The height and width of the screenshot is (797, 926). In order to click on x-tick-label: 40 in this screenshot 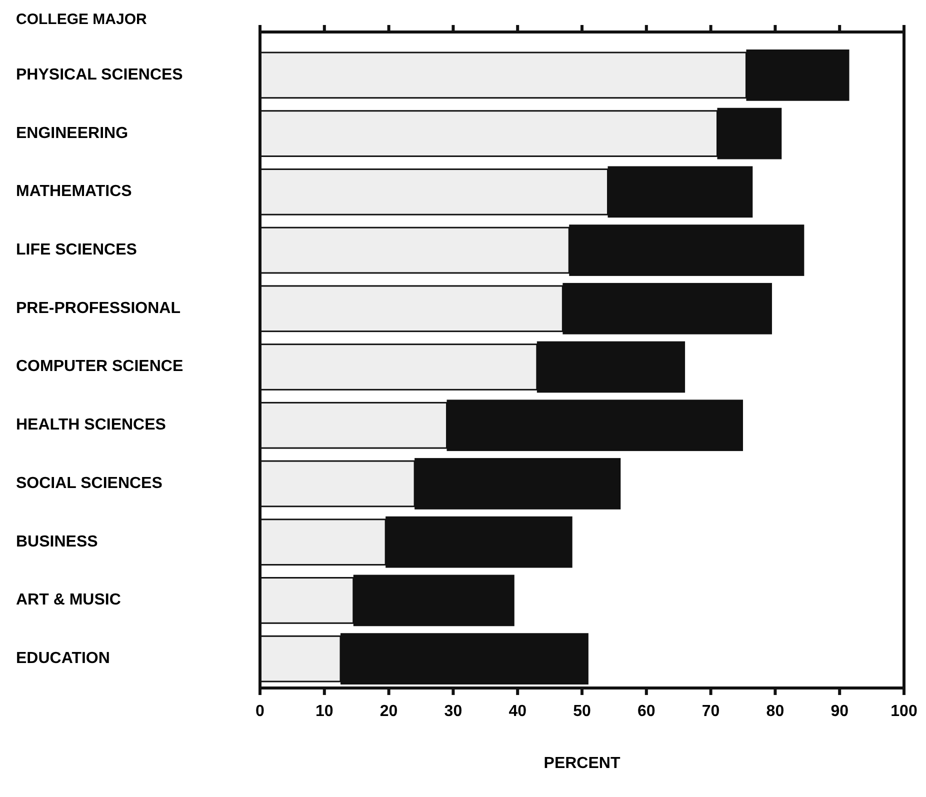, I will do `click(517, 711)`.